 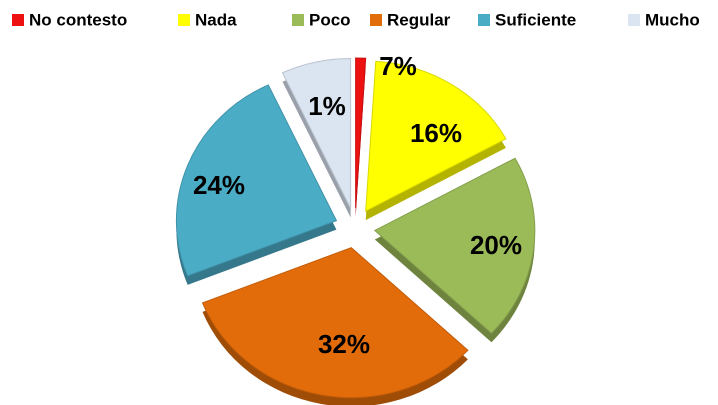 I want to click on data-label: 7%, so click(x=398, y=66).